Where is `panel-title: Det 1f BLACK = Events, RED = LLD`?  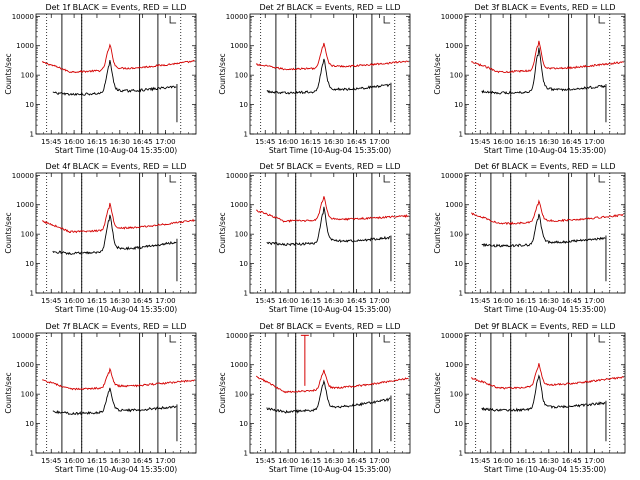 panel-title: Det 1f BLACK = Events, RED = LLD is located at coordinates (115, 7).